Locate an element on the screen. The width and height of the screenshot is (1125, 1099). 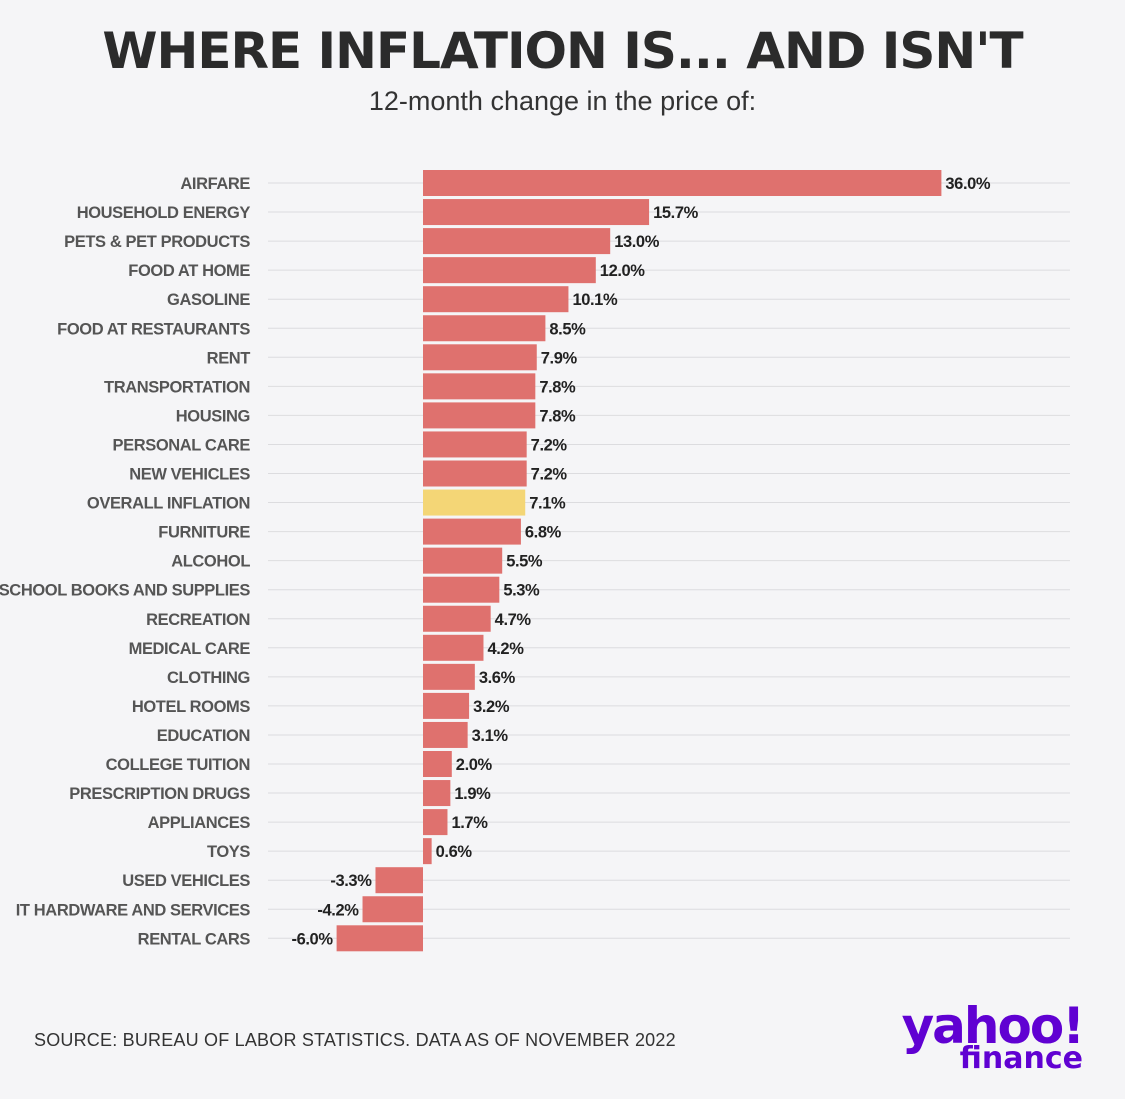
category-label: MEDICAL CARE is located at coordinates (190, 649).